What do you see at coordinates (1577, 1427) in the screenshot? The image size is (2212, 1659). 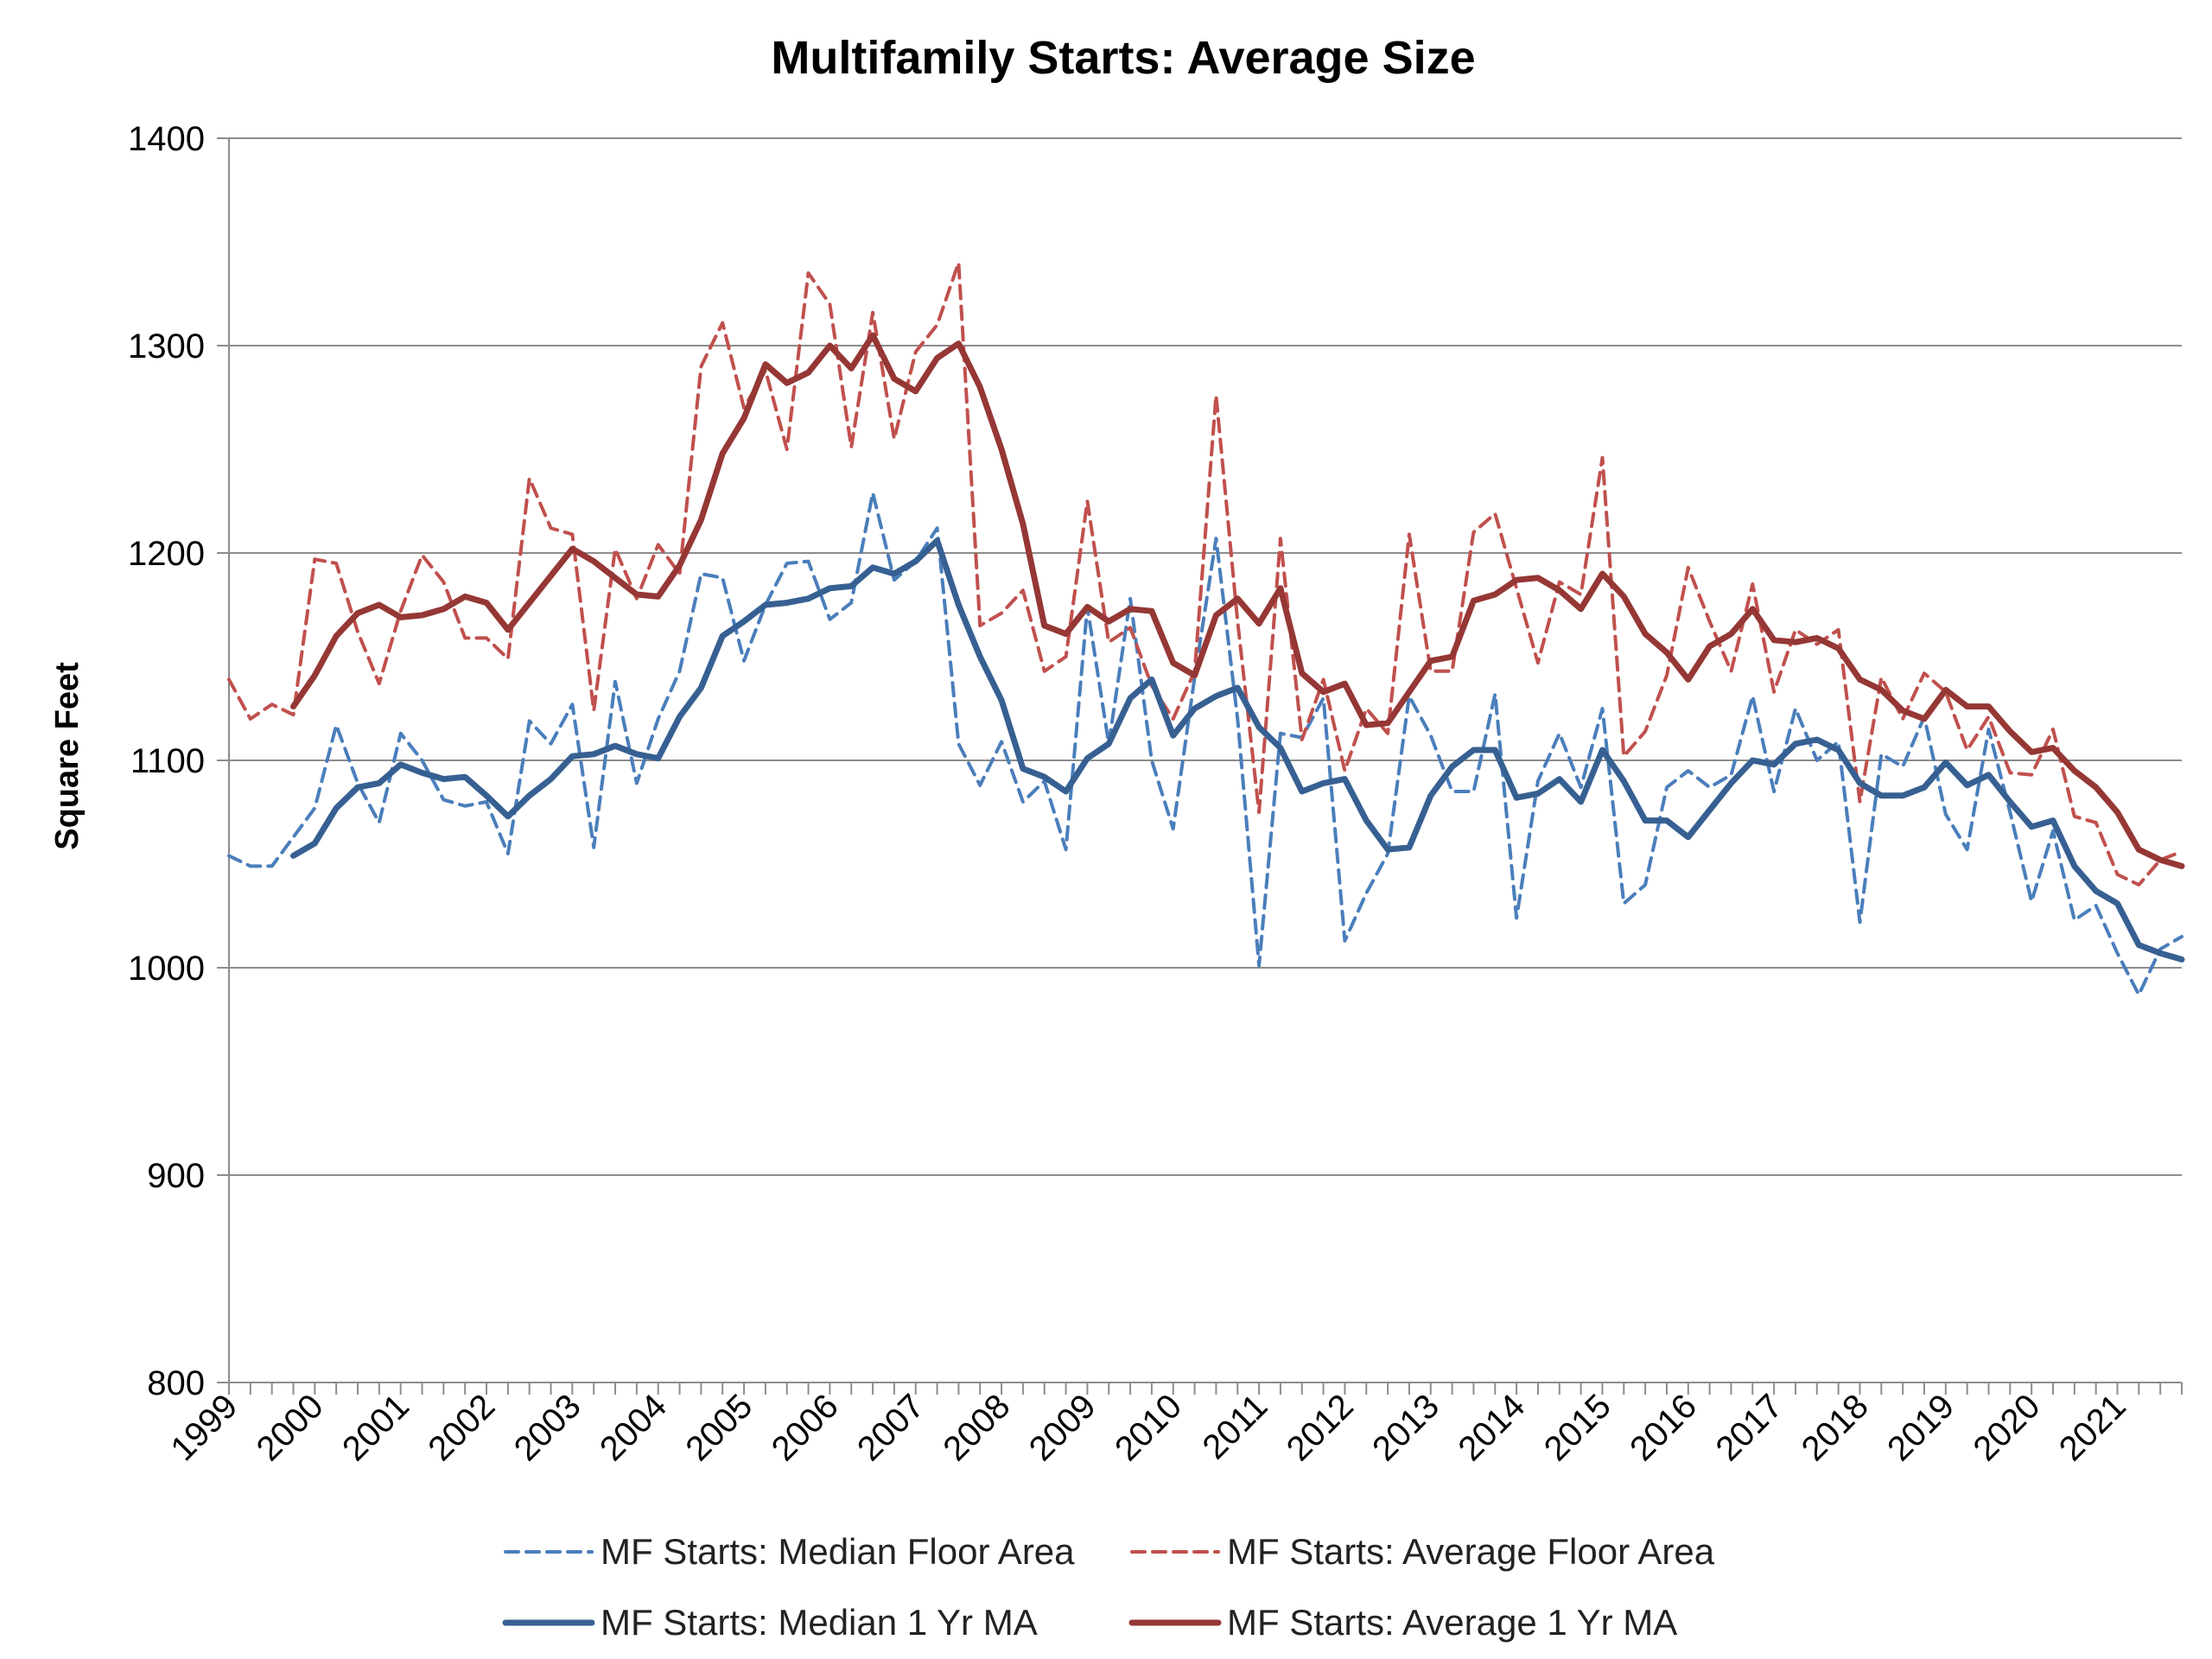 I see `x-tick-label: 2015` at bounding box center [1577, 1427].